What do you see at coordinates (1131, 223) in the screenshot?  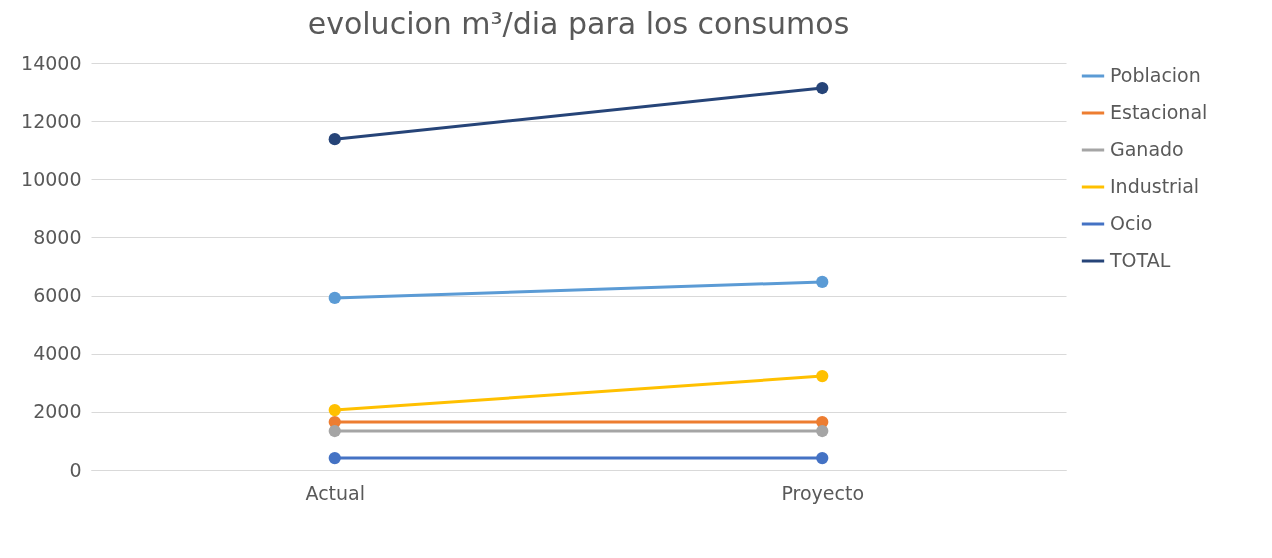 I see `legend-label: Ocio` at bounding box center [1131, 223].